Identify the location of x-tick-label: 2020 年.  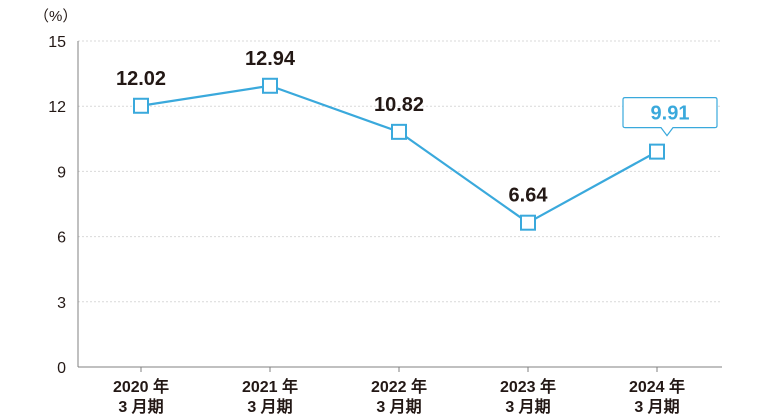
(141, 386).